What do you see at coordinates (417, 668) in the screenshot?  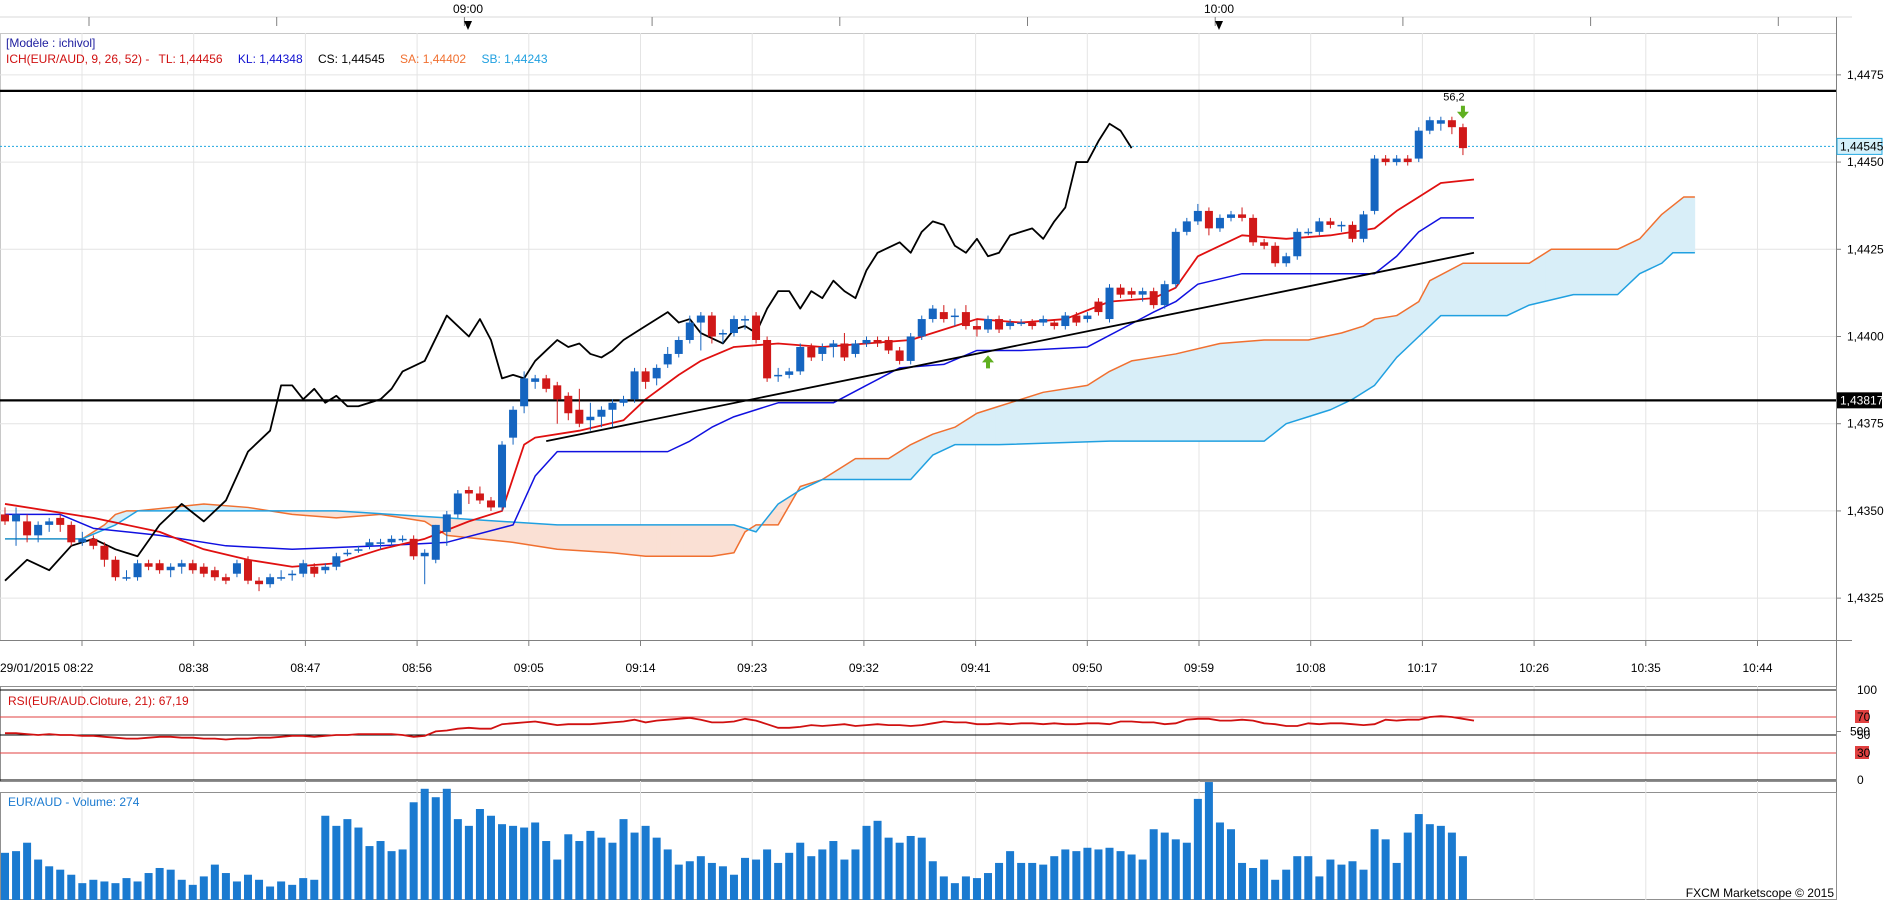 I see `x-axis-tick-label: 08:56` at bounding box center [417, 668].